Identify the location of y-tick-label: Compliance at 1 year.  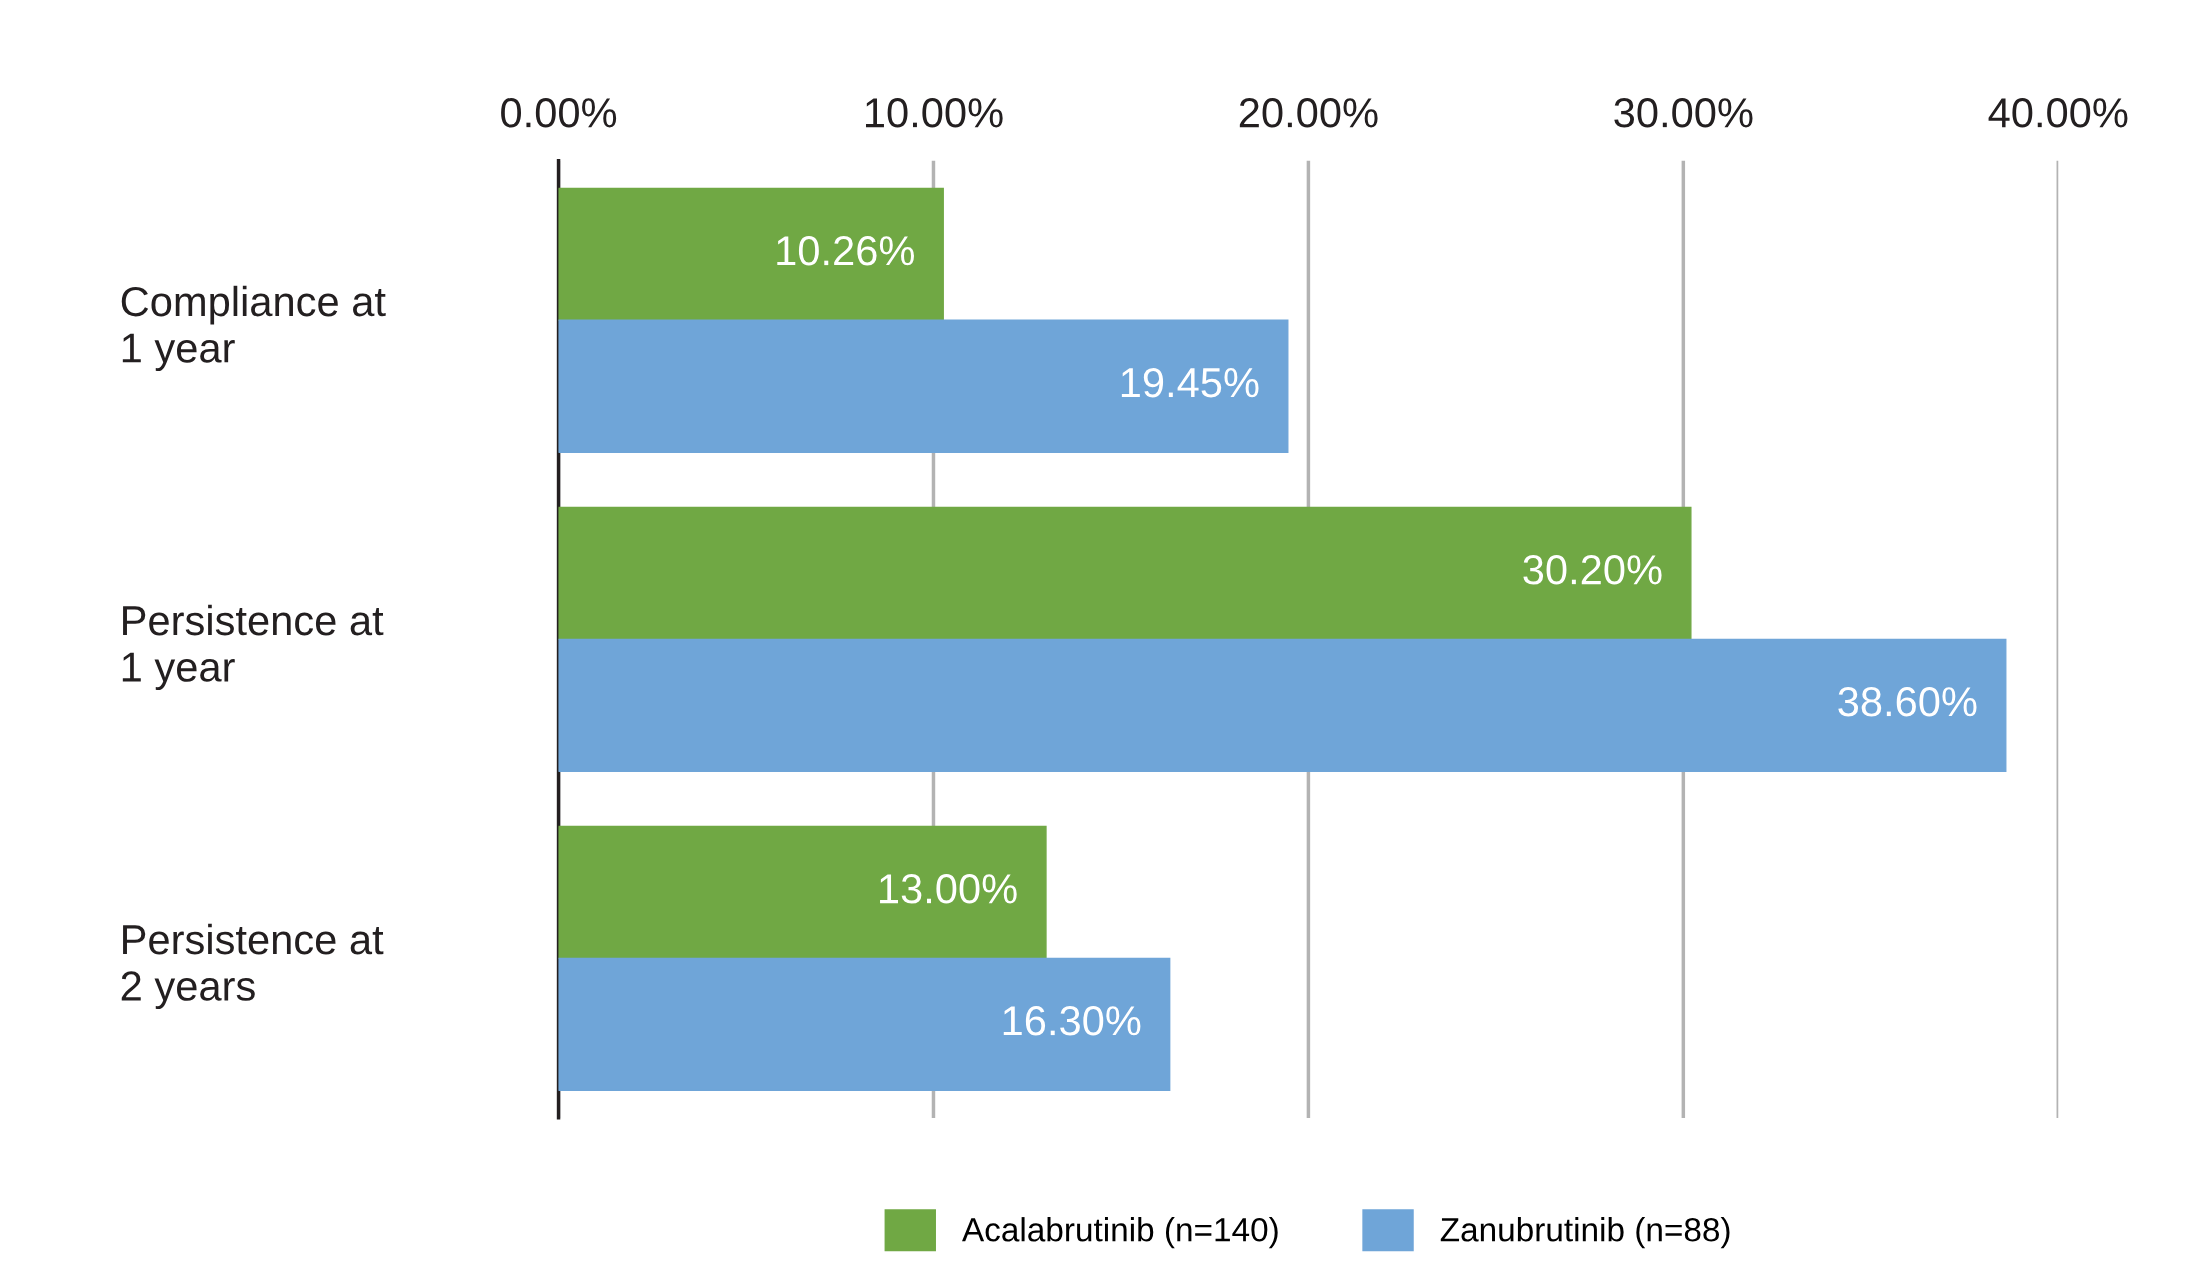
(253, 328).